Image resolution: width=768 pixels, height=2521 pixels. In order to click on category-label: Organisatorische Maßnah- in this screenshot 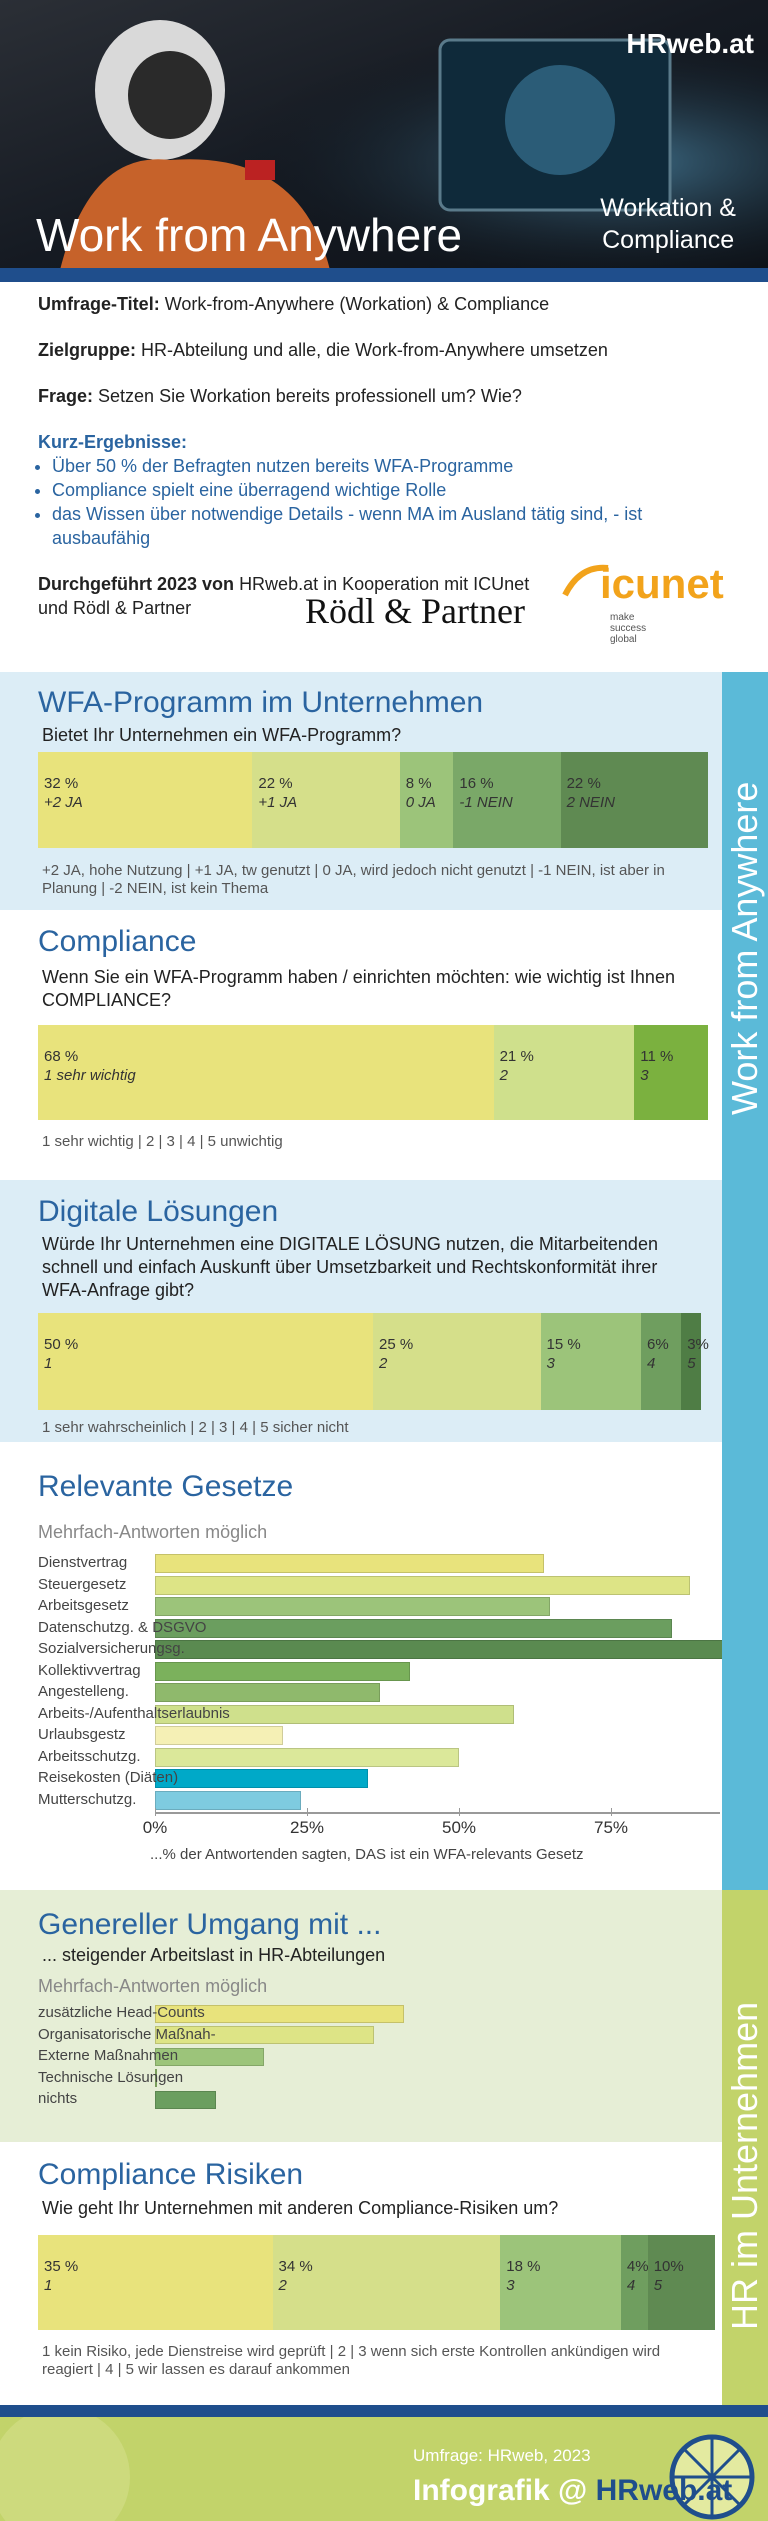, I will do `click(127, 2034)`.